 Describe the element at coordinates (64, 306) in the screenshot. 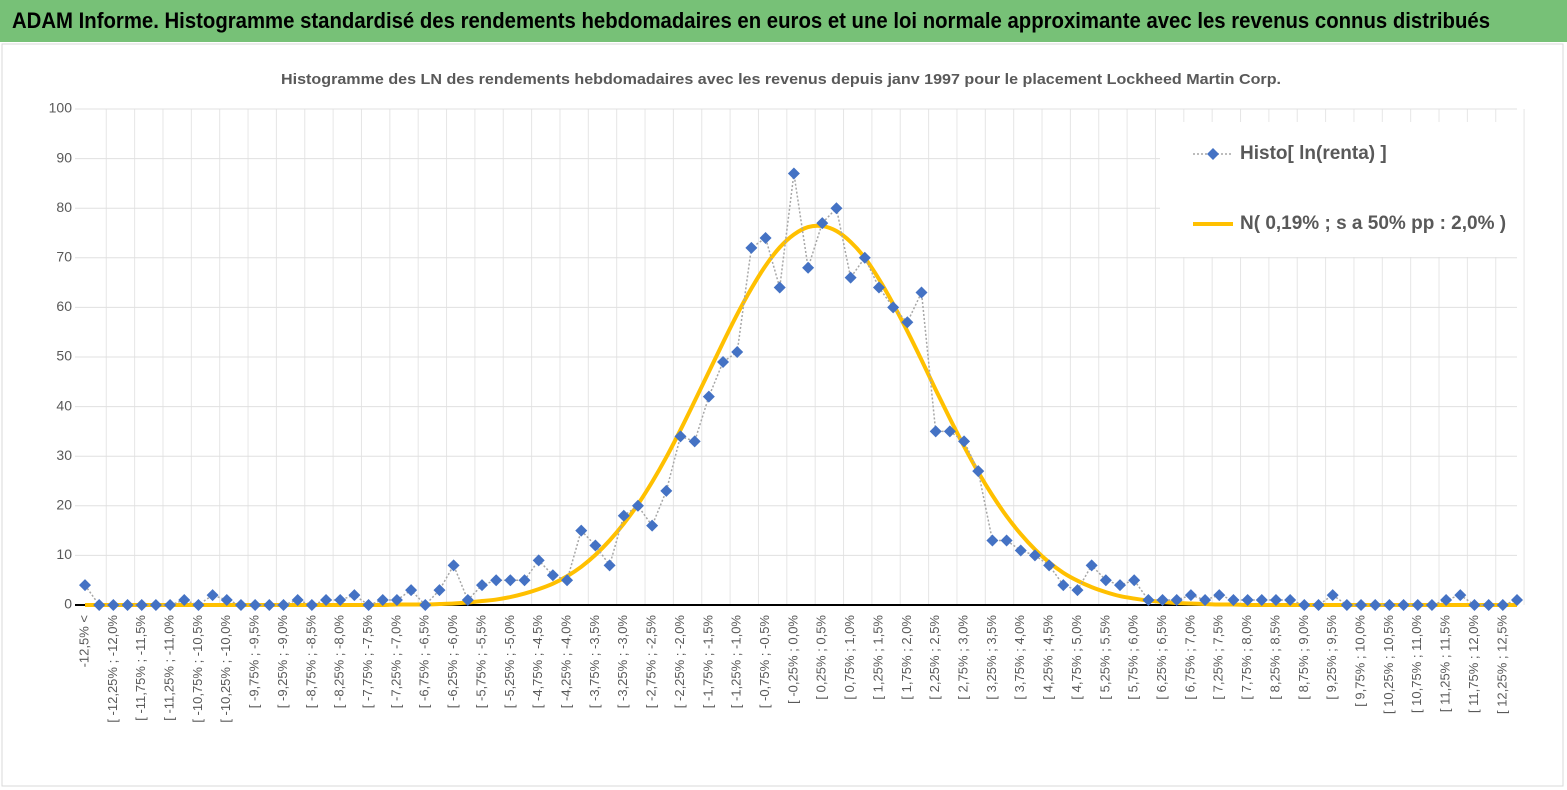

I see `y-tick-label: 60` at that location.